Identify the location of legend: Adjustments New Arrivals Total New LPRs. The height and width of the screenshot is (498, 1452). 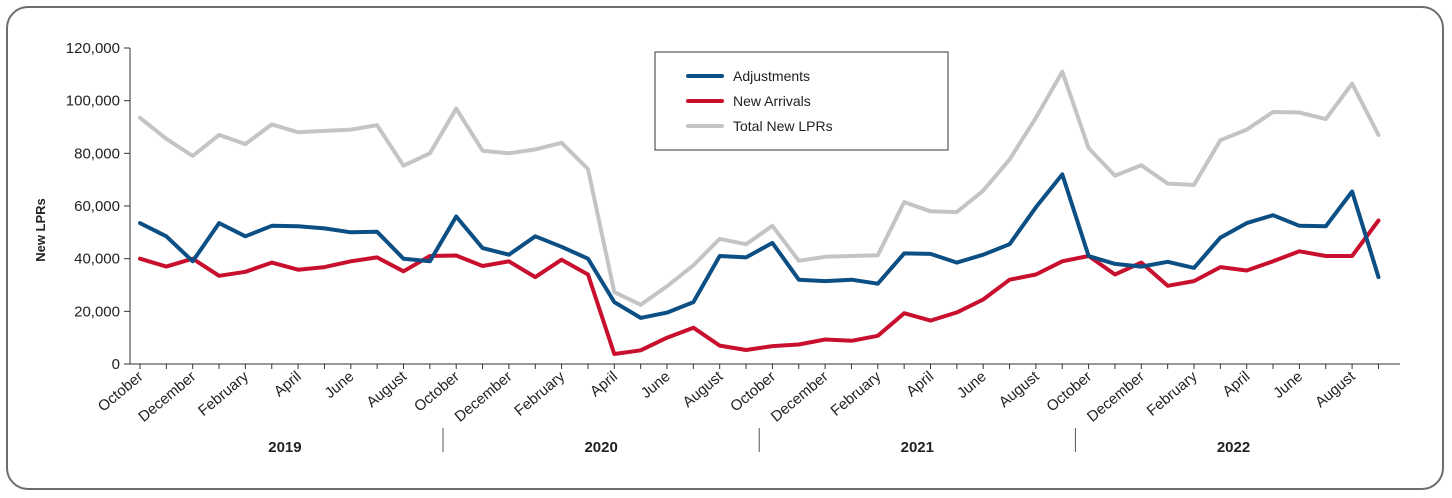
(801, 101).